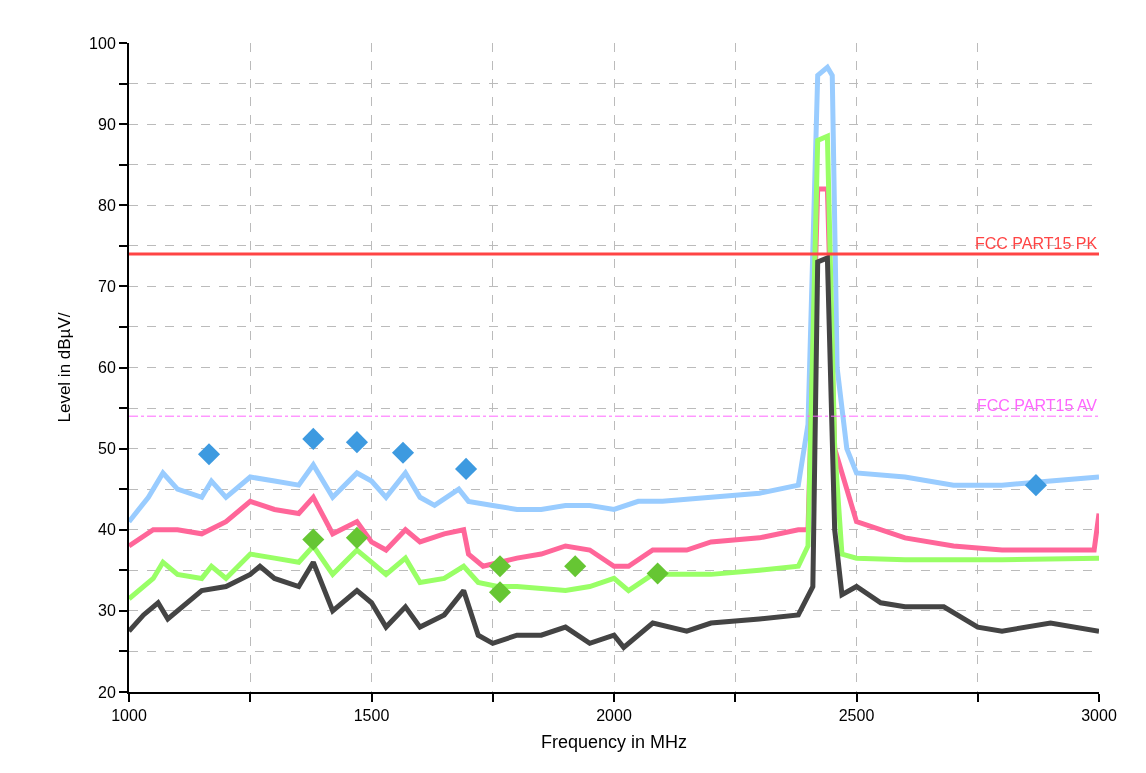  I want to click on x-tick-label: 1500, so click(371, 716).